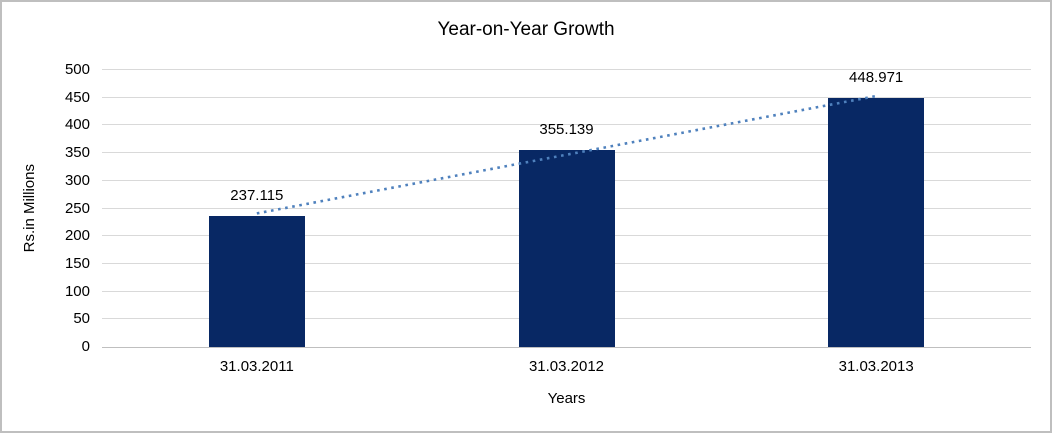  I want to click on data-label: 448.971, so click(876, 78).